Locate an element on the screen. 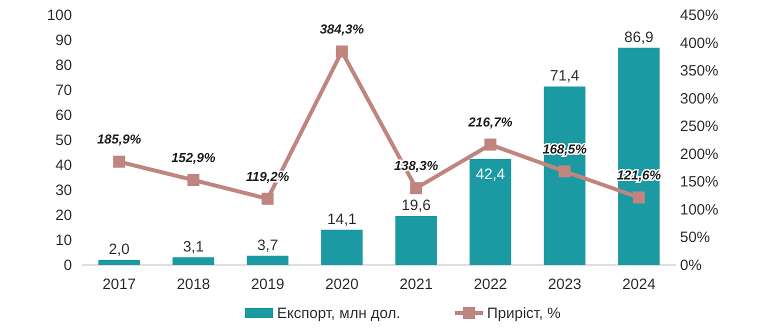 The image size is (780, 331). y-tick-label: 80 is located at coordinates (63, 65).